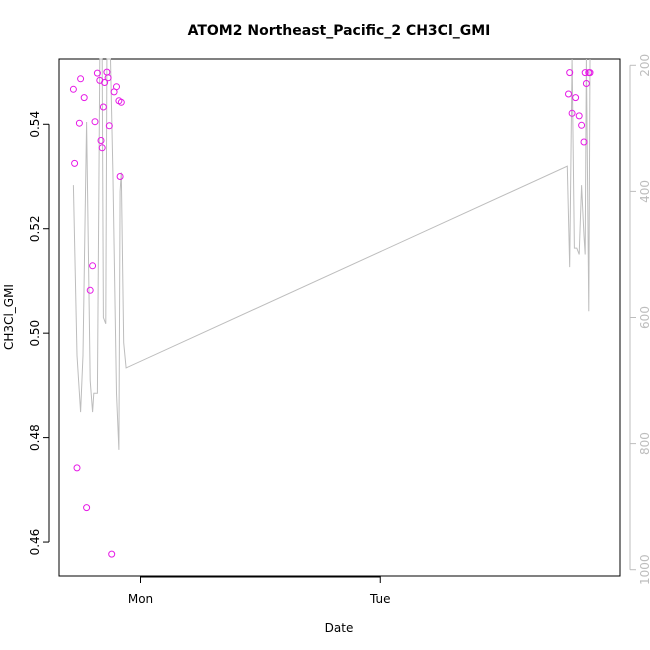 This screenshot has width=650, height=650. I want to click on x-tick-label: Tue, so click(380, 599).